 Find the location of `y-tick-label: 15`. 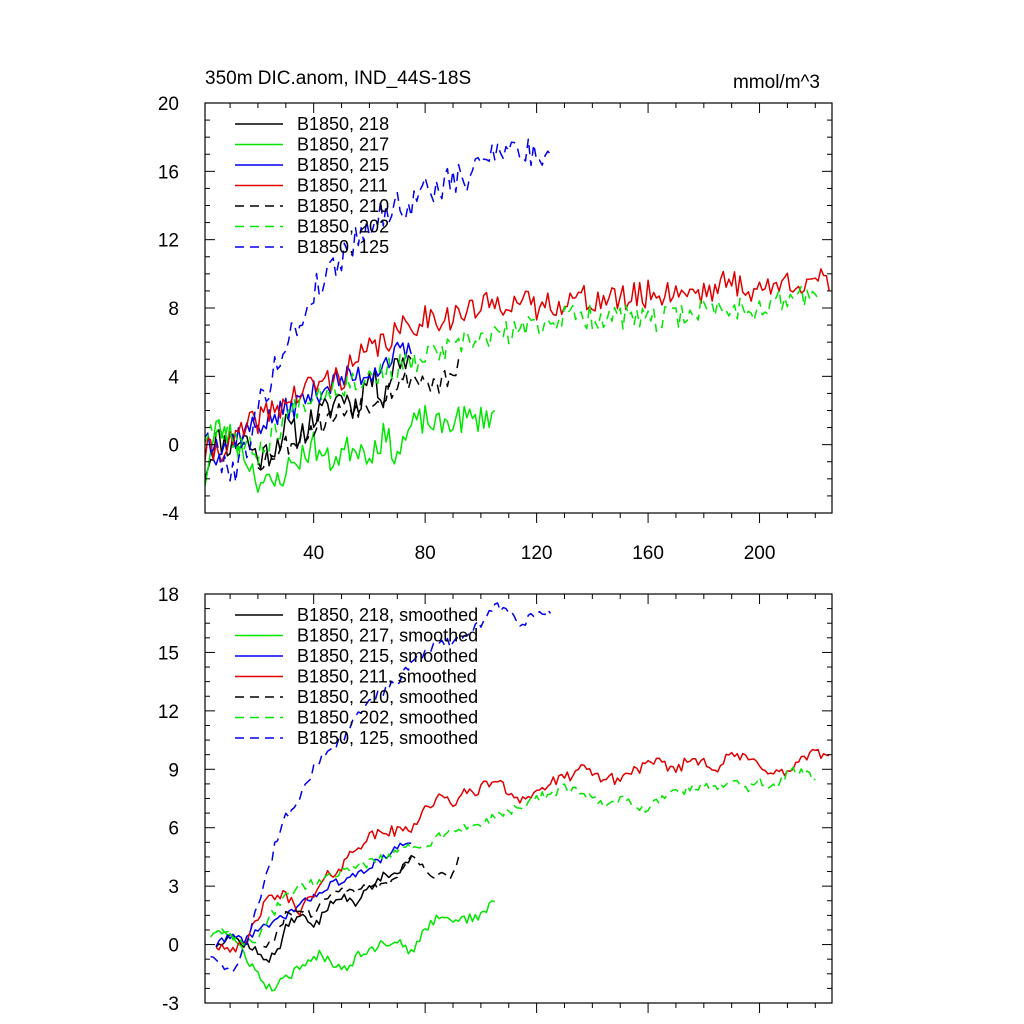

y-tick-label: 15 is located at coordinates (168, 653).